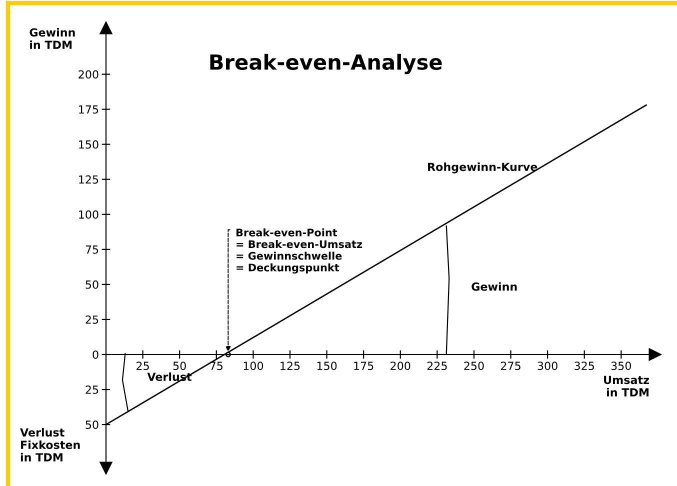  What do you see at coordinates (474, 366) in the screenshot?
I see `x-tick-label: 250` at bounding box center [474, 366].